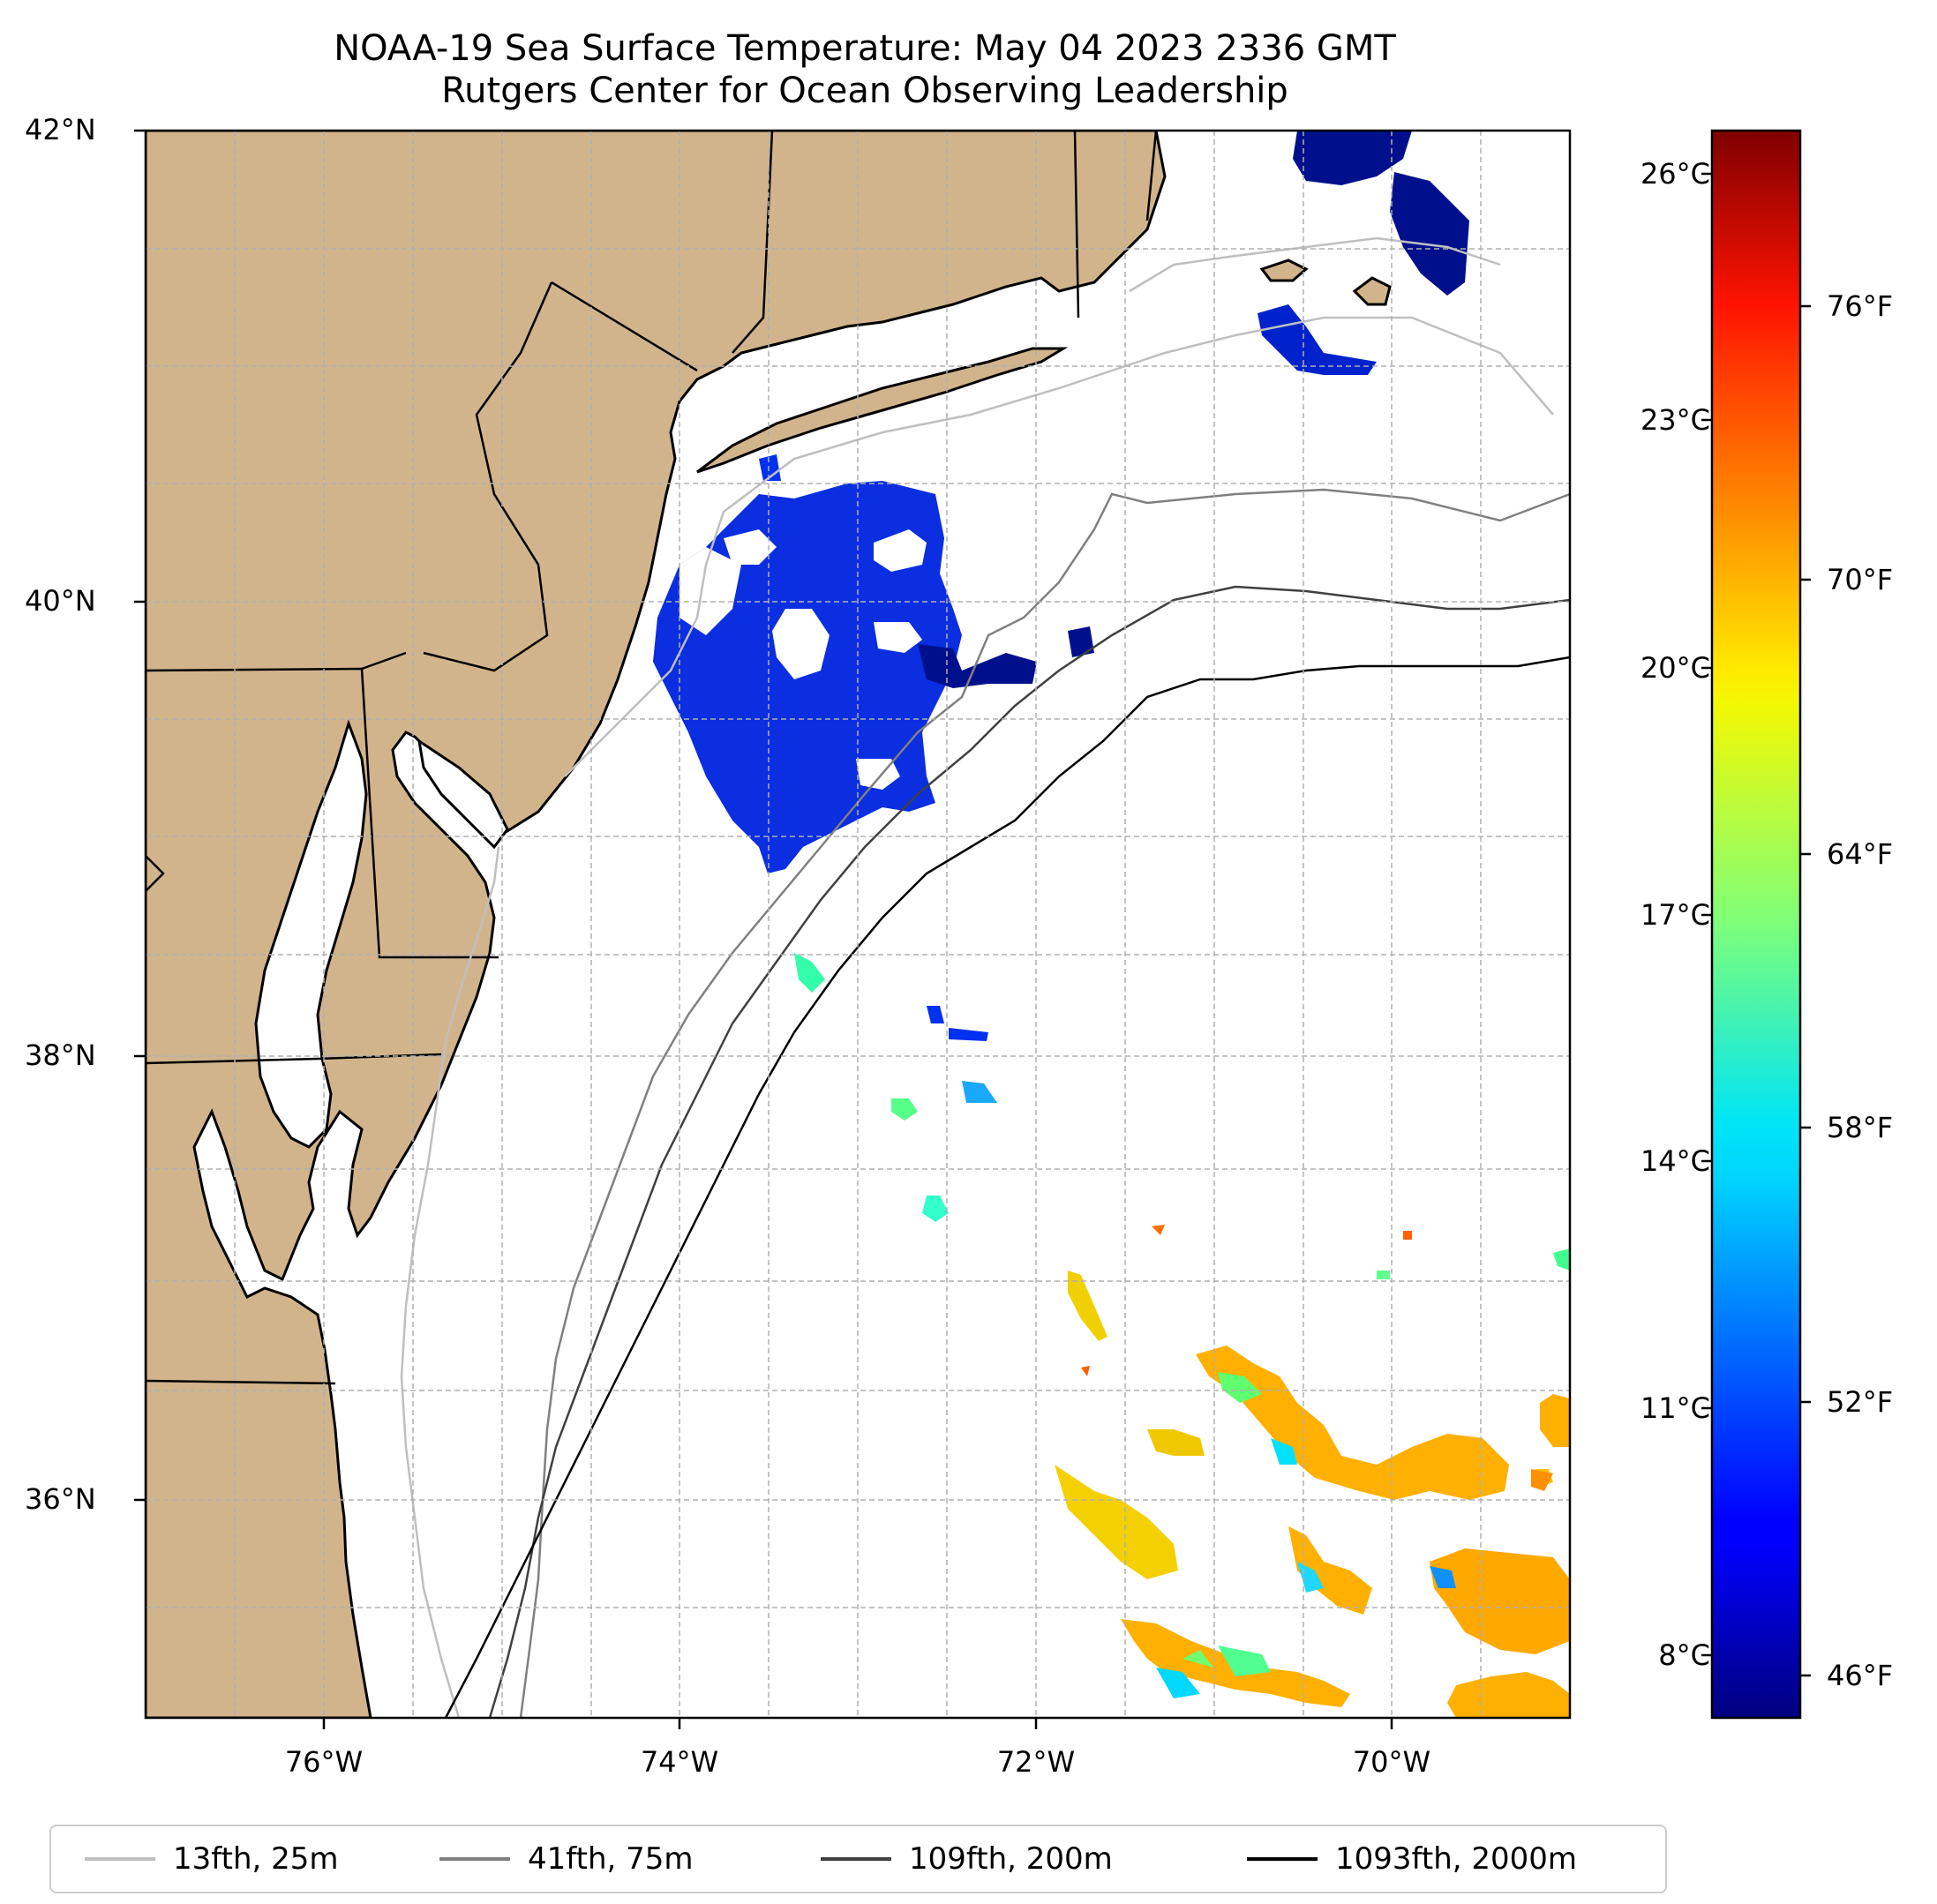  I want to click on lat-label-36: 36°N, so click(61, 1499).